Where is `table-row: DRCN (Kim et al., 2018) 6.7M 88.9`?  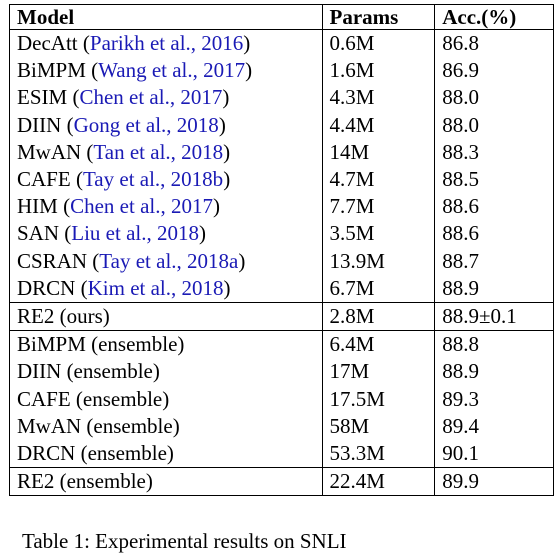 table-row: DRCN (Kim et al., 2018) 6.7M 88.9 is located at coordinates (281, 288).